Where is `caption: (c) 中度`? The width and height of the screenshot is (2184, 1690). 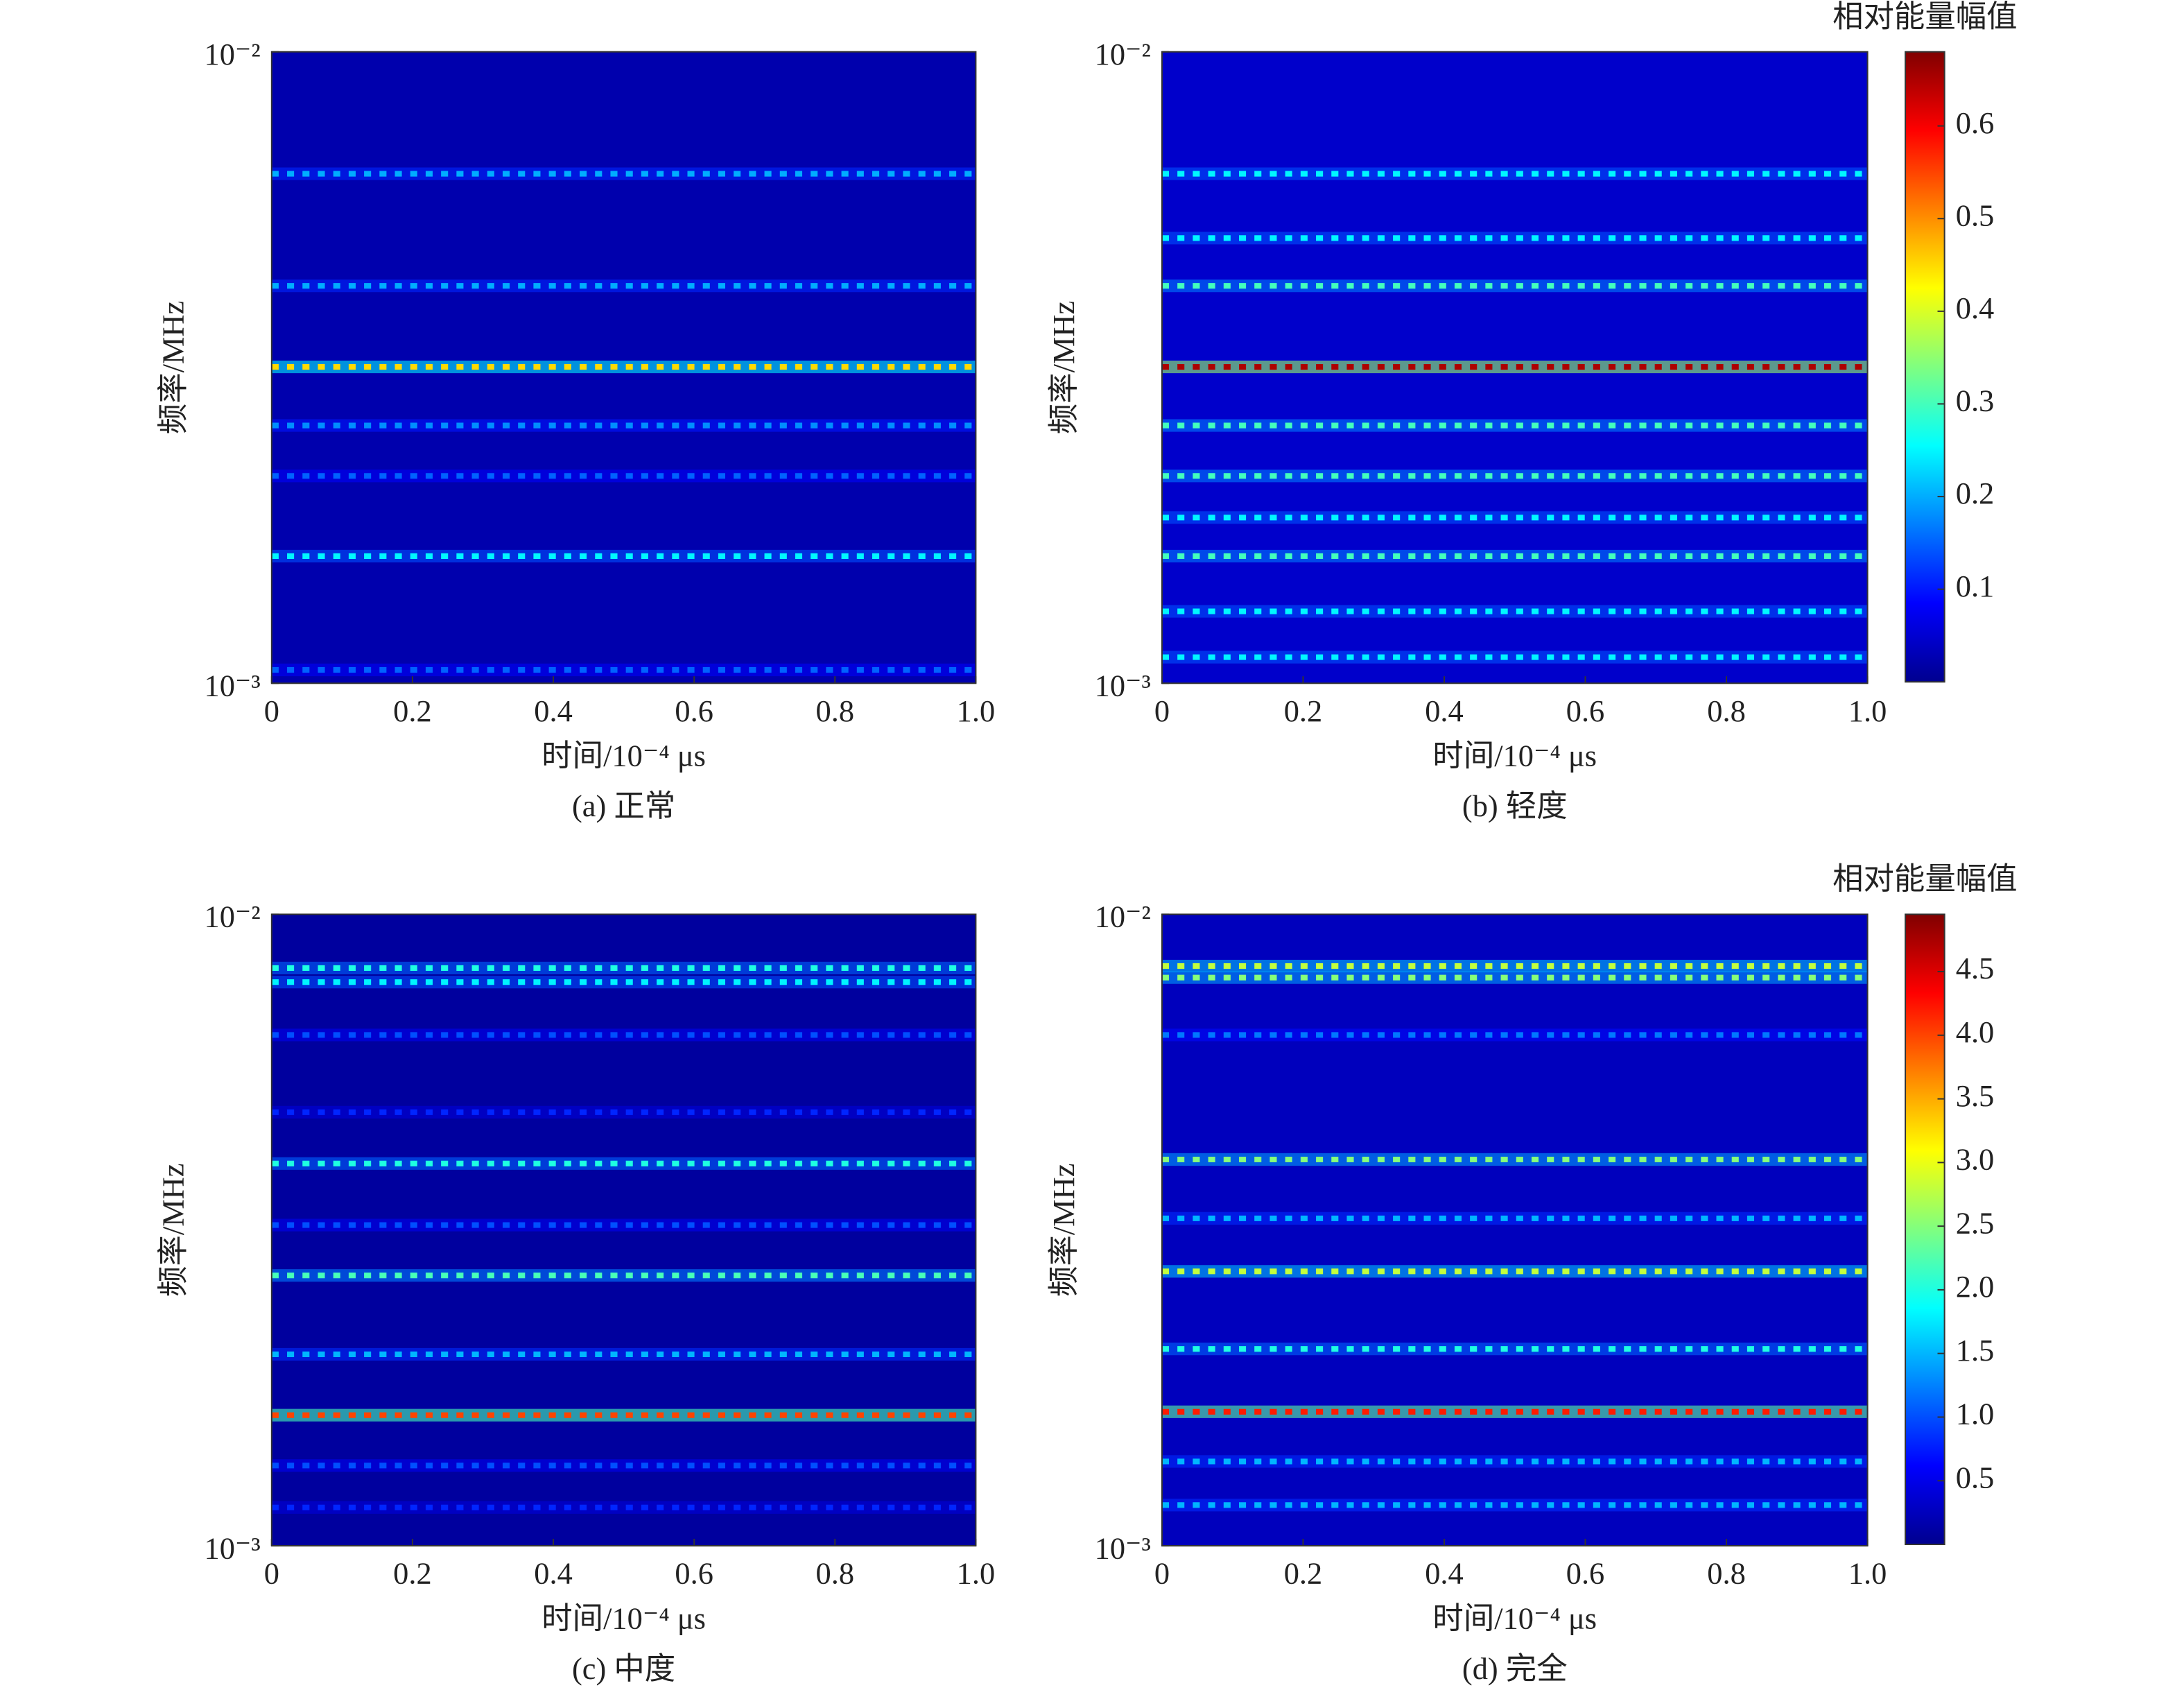 caption: (c) 中度 is located at coordinates (623, 1669).